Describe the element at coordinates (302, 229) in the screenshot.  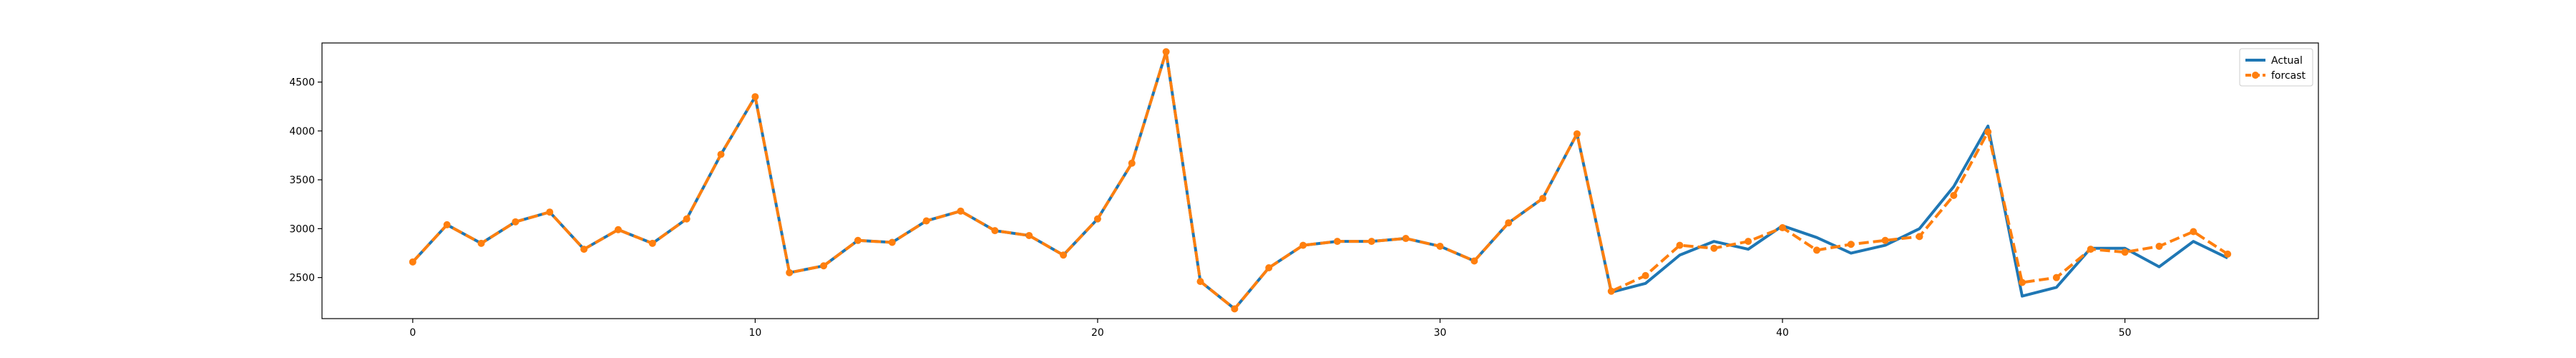
I see `y-tick-label: 3000` at that location.